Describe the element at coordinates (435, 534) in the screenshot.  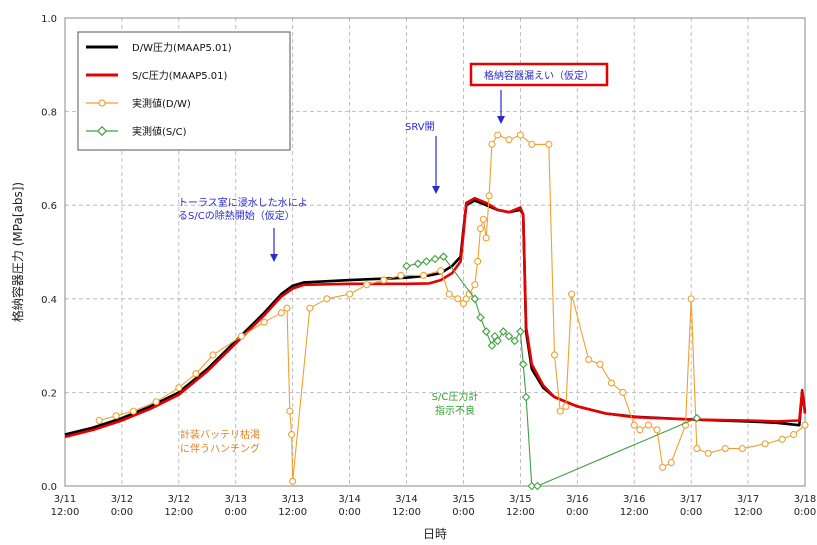
I see `x-axis-title: 日時` at that location.